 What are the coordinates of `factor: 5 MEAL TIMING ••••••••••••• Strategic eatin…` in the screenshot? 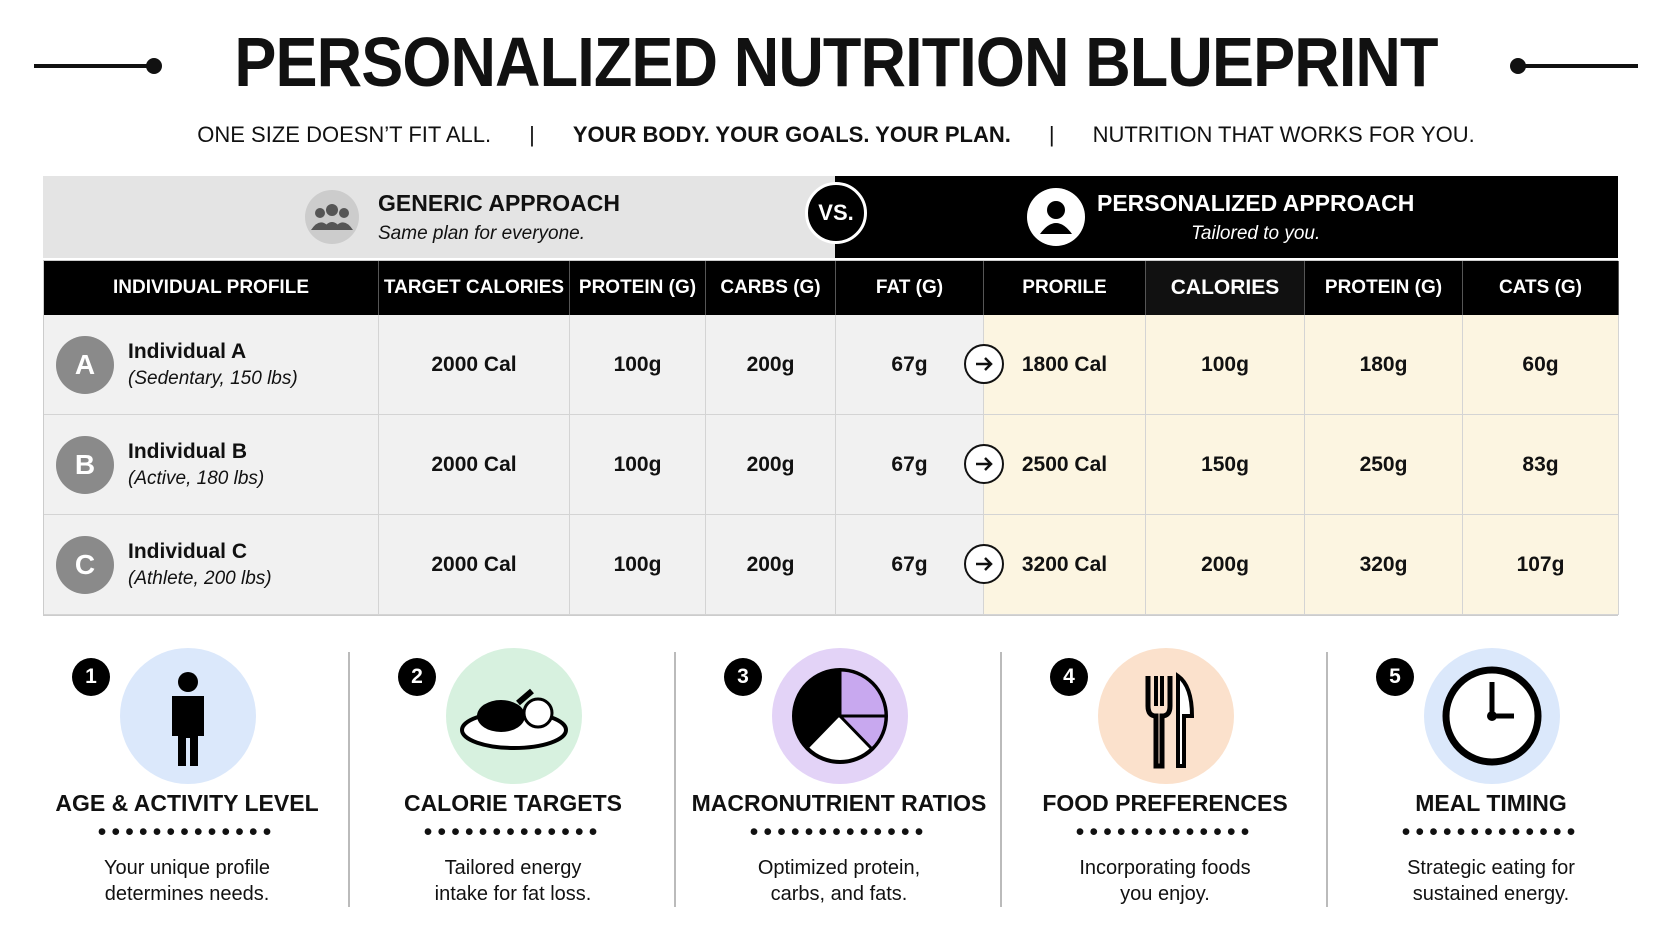 It's located at (1491, 780).